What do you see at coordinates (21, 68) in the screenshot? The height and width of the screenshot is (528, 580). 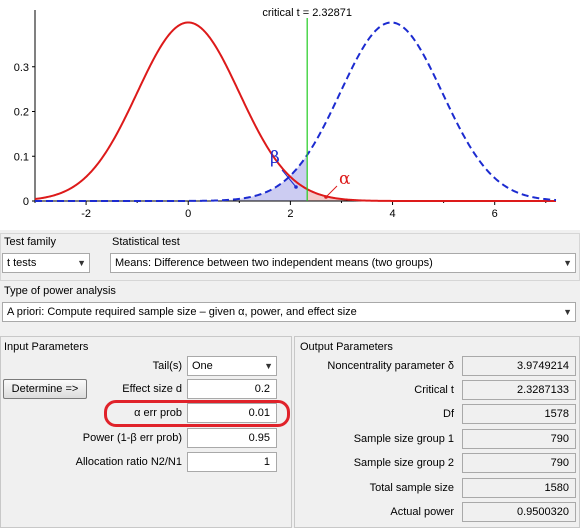 I see `y-tick-label: 0.3` at bounding box center [21, 68].